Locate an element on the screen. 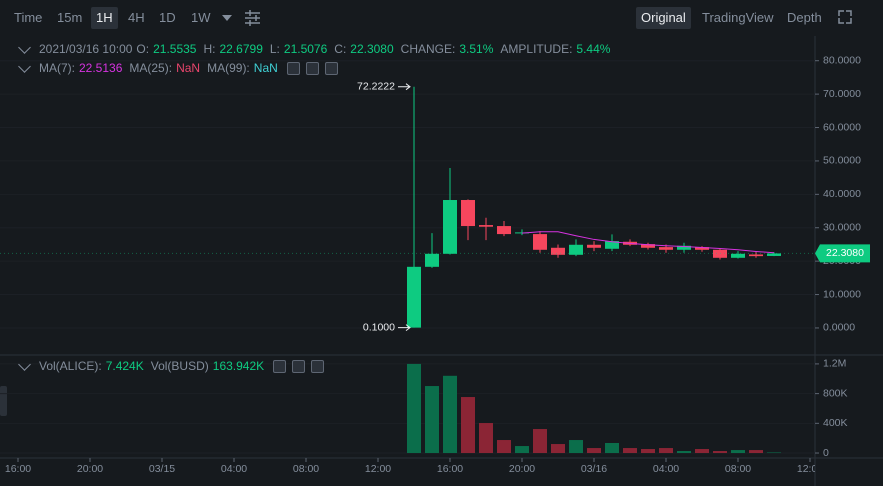 This screenshot has width=883, height=486. y-tick-label: 40.0000 is located at coordinates (842, 194).